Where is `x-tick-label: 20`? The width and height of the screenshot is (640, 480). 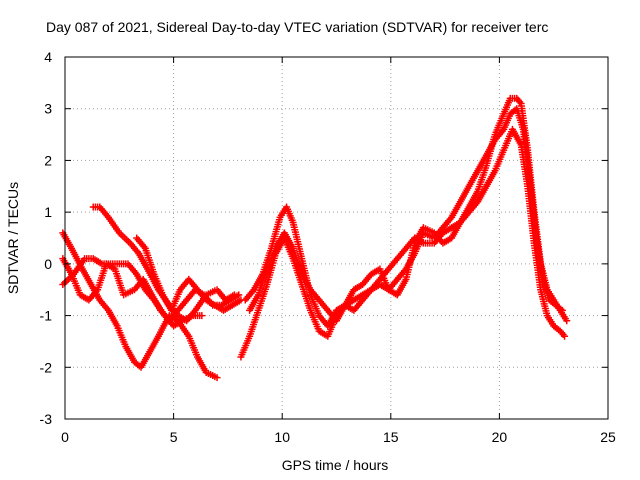 x-tick-label: 20 is located at coordinates (500, 437).